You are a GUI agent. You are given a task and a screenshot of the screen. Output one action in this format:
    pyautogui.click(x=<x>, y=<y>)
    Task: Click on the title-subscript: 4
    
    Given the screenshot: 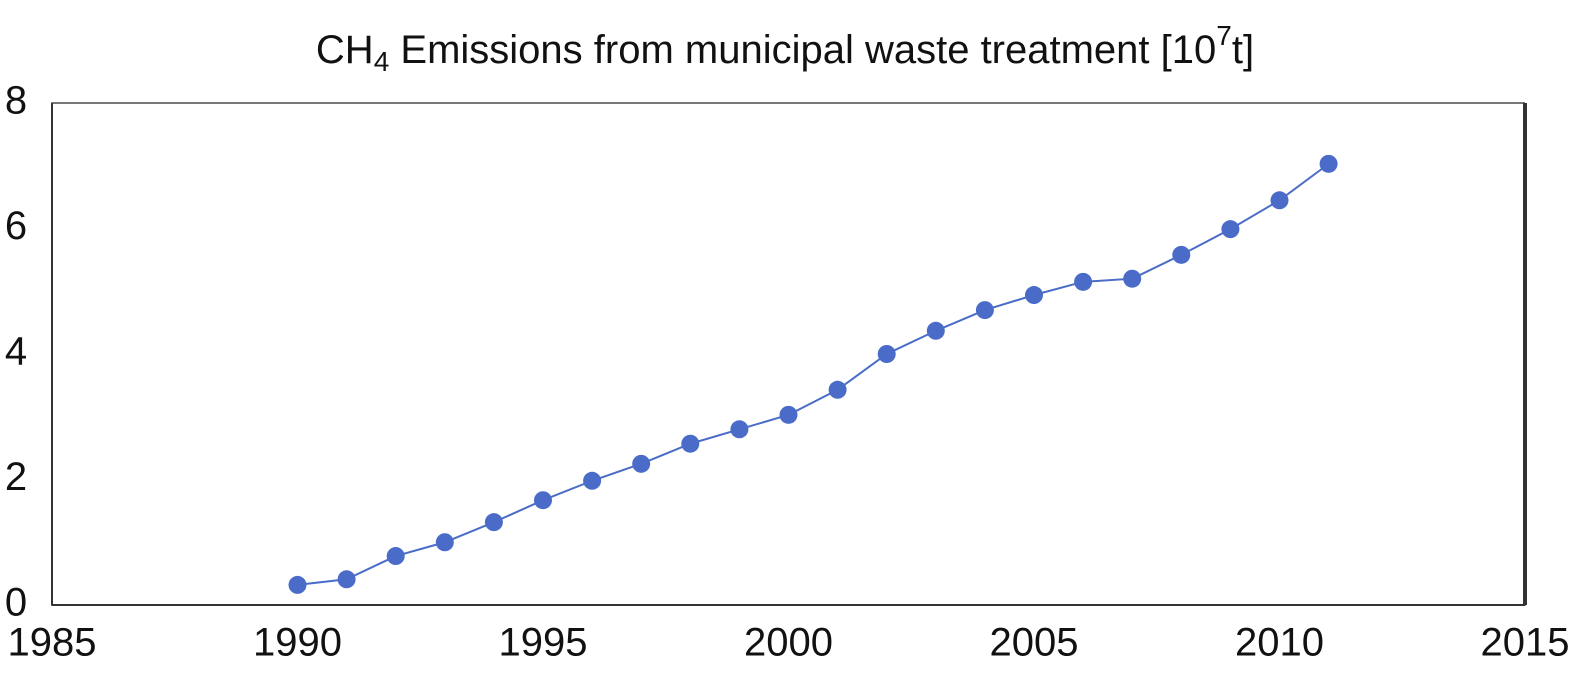 What is the action you would take?
    pyautogui.click(x=382, y=61)
    